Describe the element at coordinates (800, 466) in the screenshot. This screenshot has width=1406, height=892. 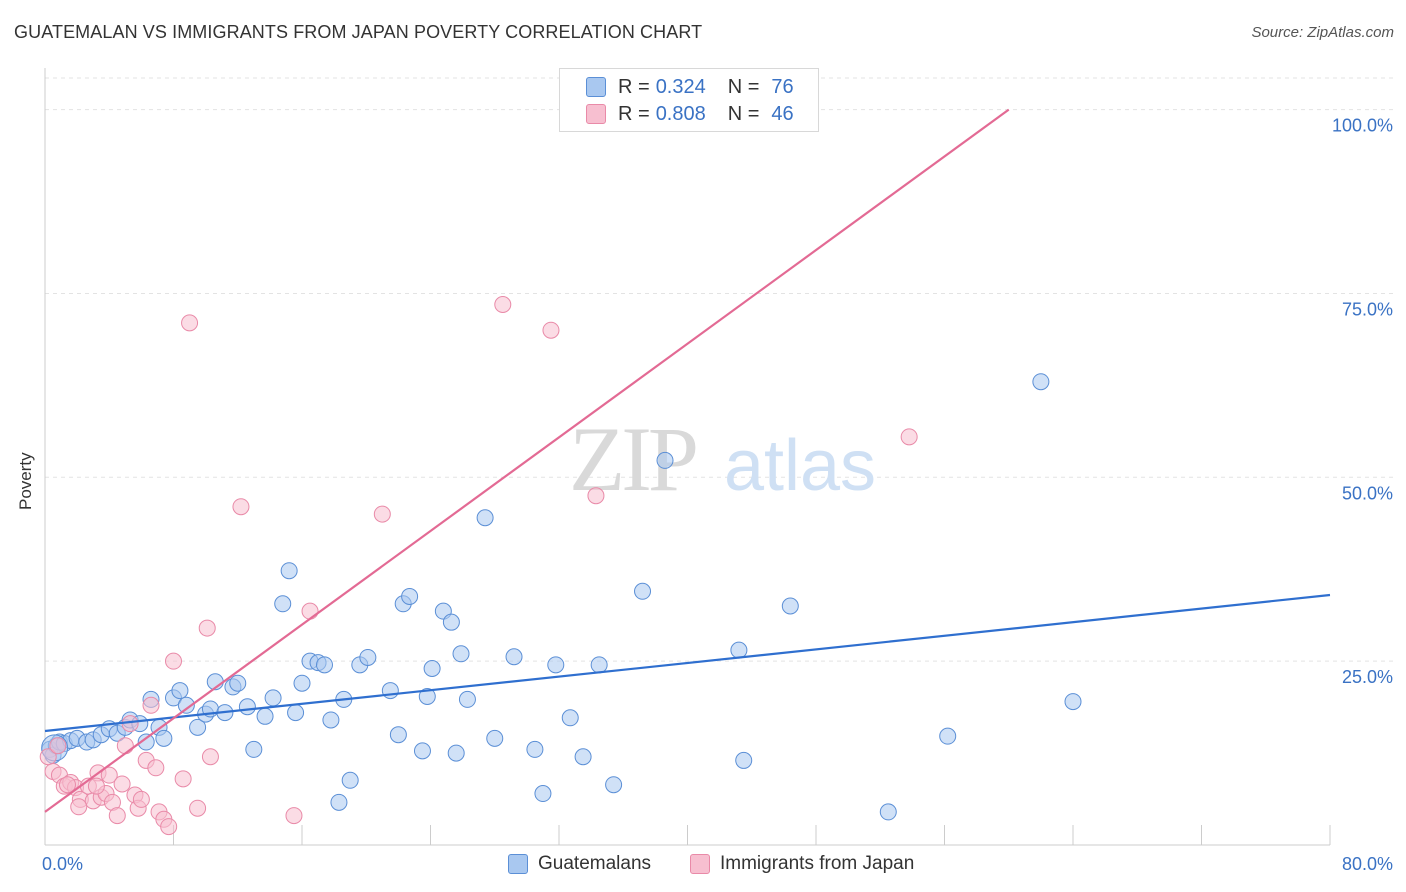
I see `watermark-atlas: atlas` at that location.